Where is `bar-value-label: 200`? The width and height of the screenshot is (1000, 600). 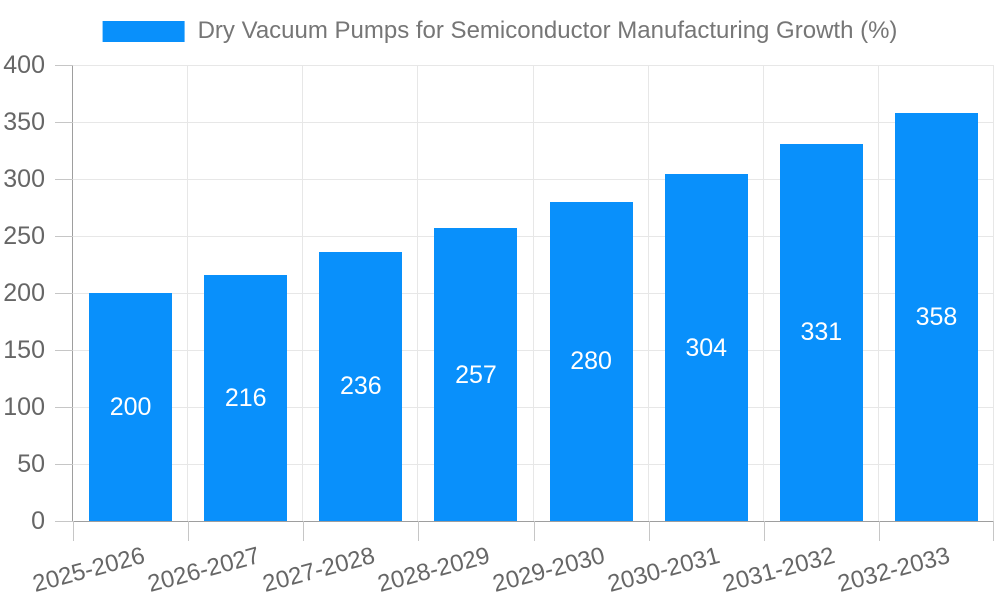
bar-value-label: 200 is located at coordinates (130, 407).